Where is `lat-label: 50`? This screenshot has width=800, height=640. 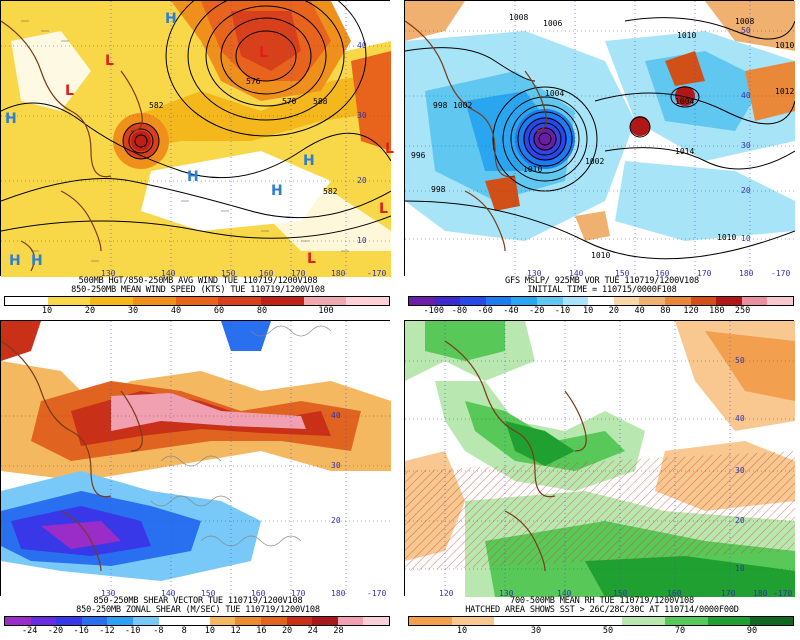
lat-label: 50 is located at coordinates (746, 30).